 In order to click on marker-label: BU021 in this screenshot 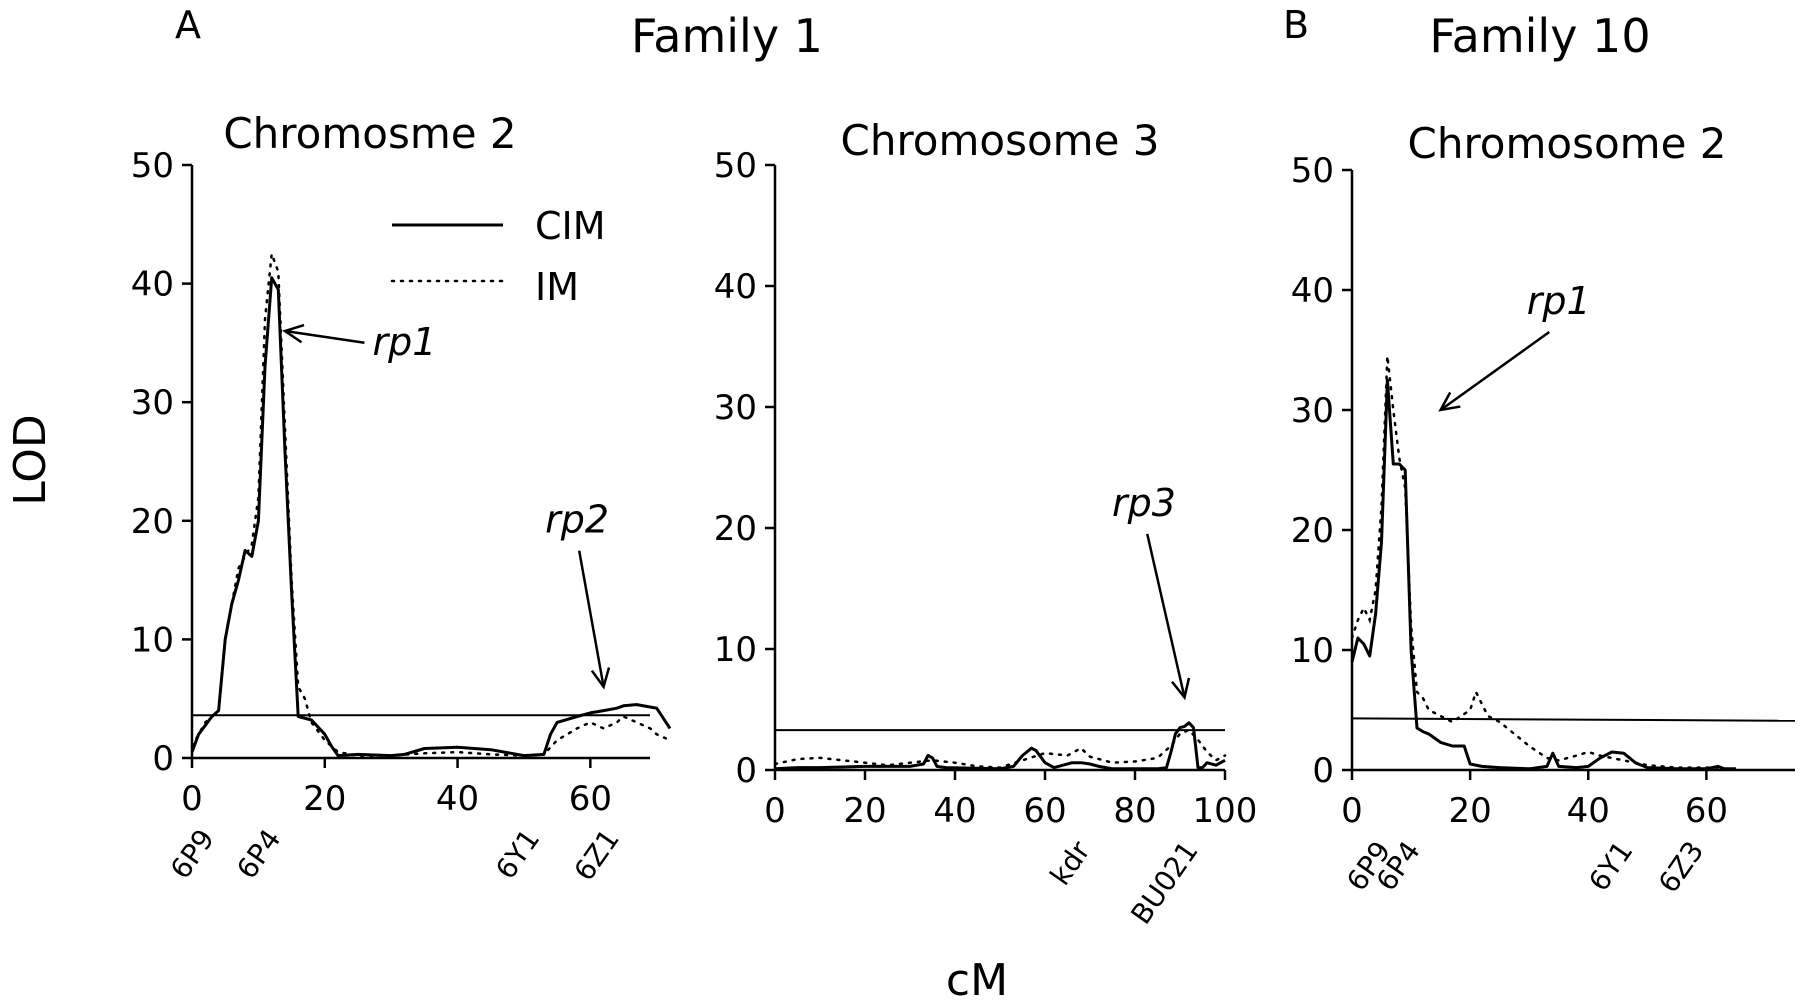, I will do `click(1164, 882)`.